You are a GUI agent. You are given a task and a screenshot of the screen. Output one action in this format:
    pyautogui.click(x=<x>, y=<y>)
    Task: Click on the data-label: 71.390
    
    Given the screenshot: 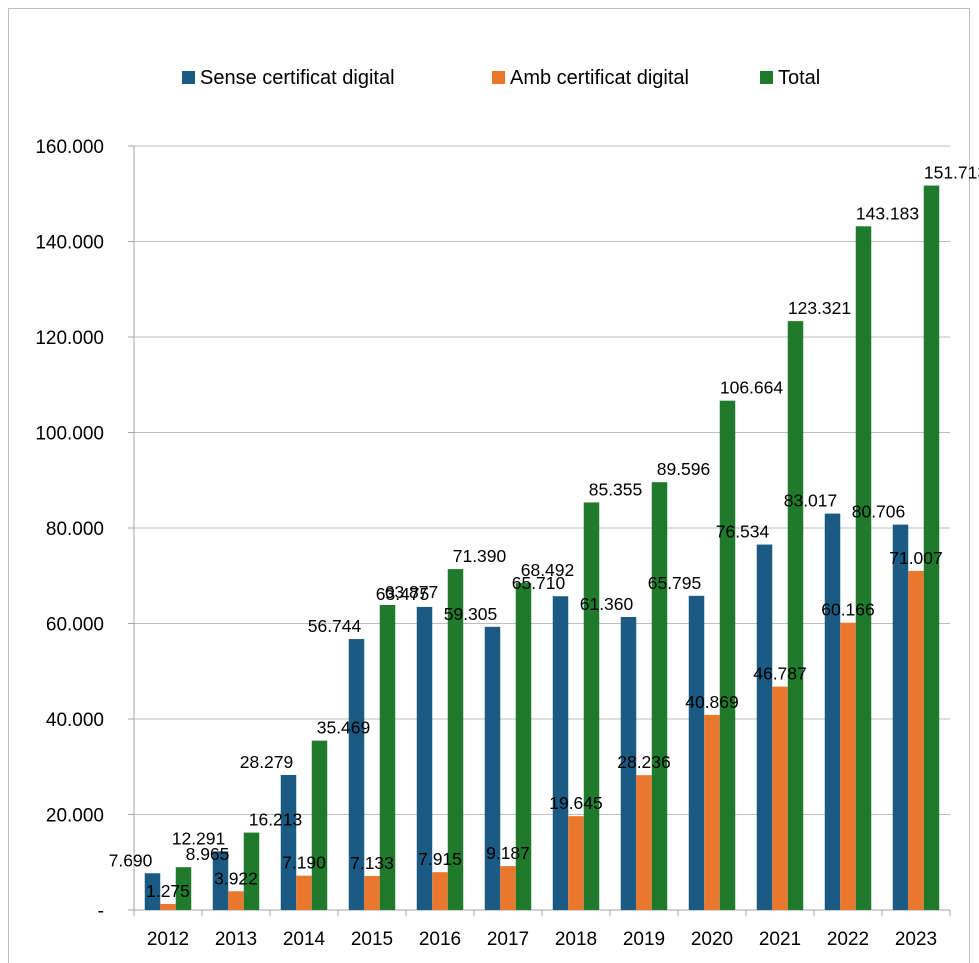 What is the action you would take?
    pyautogui.click(x=480, y=556)
    